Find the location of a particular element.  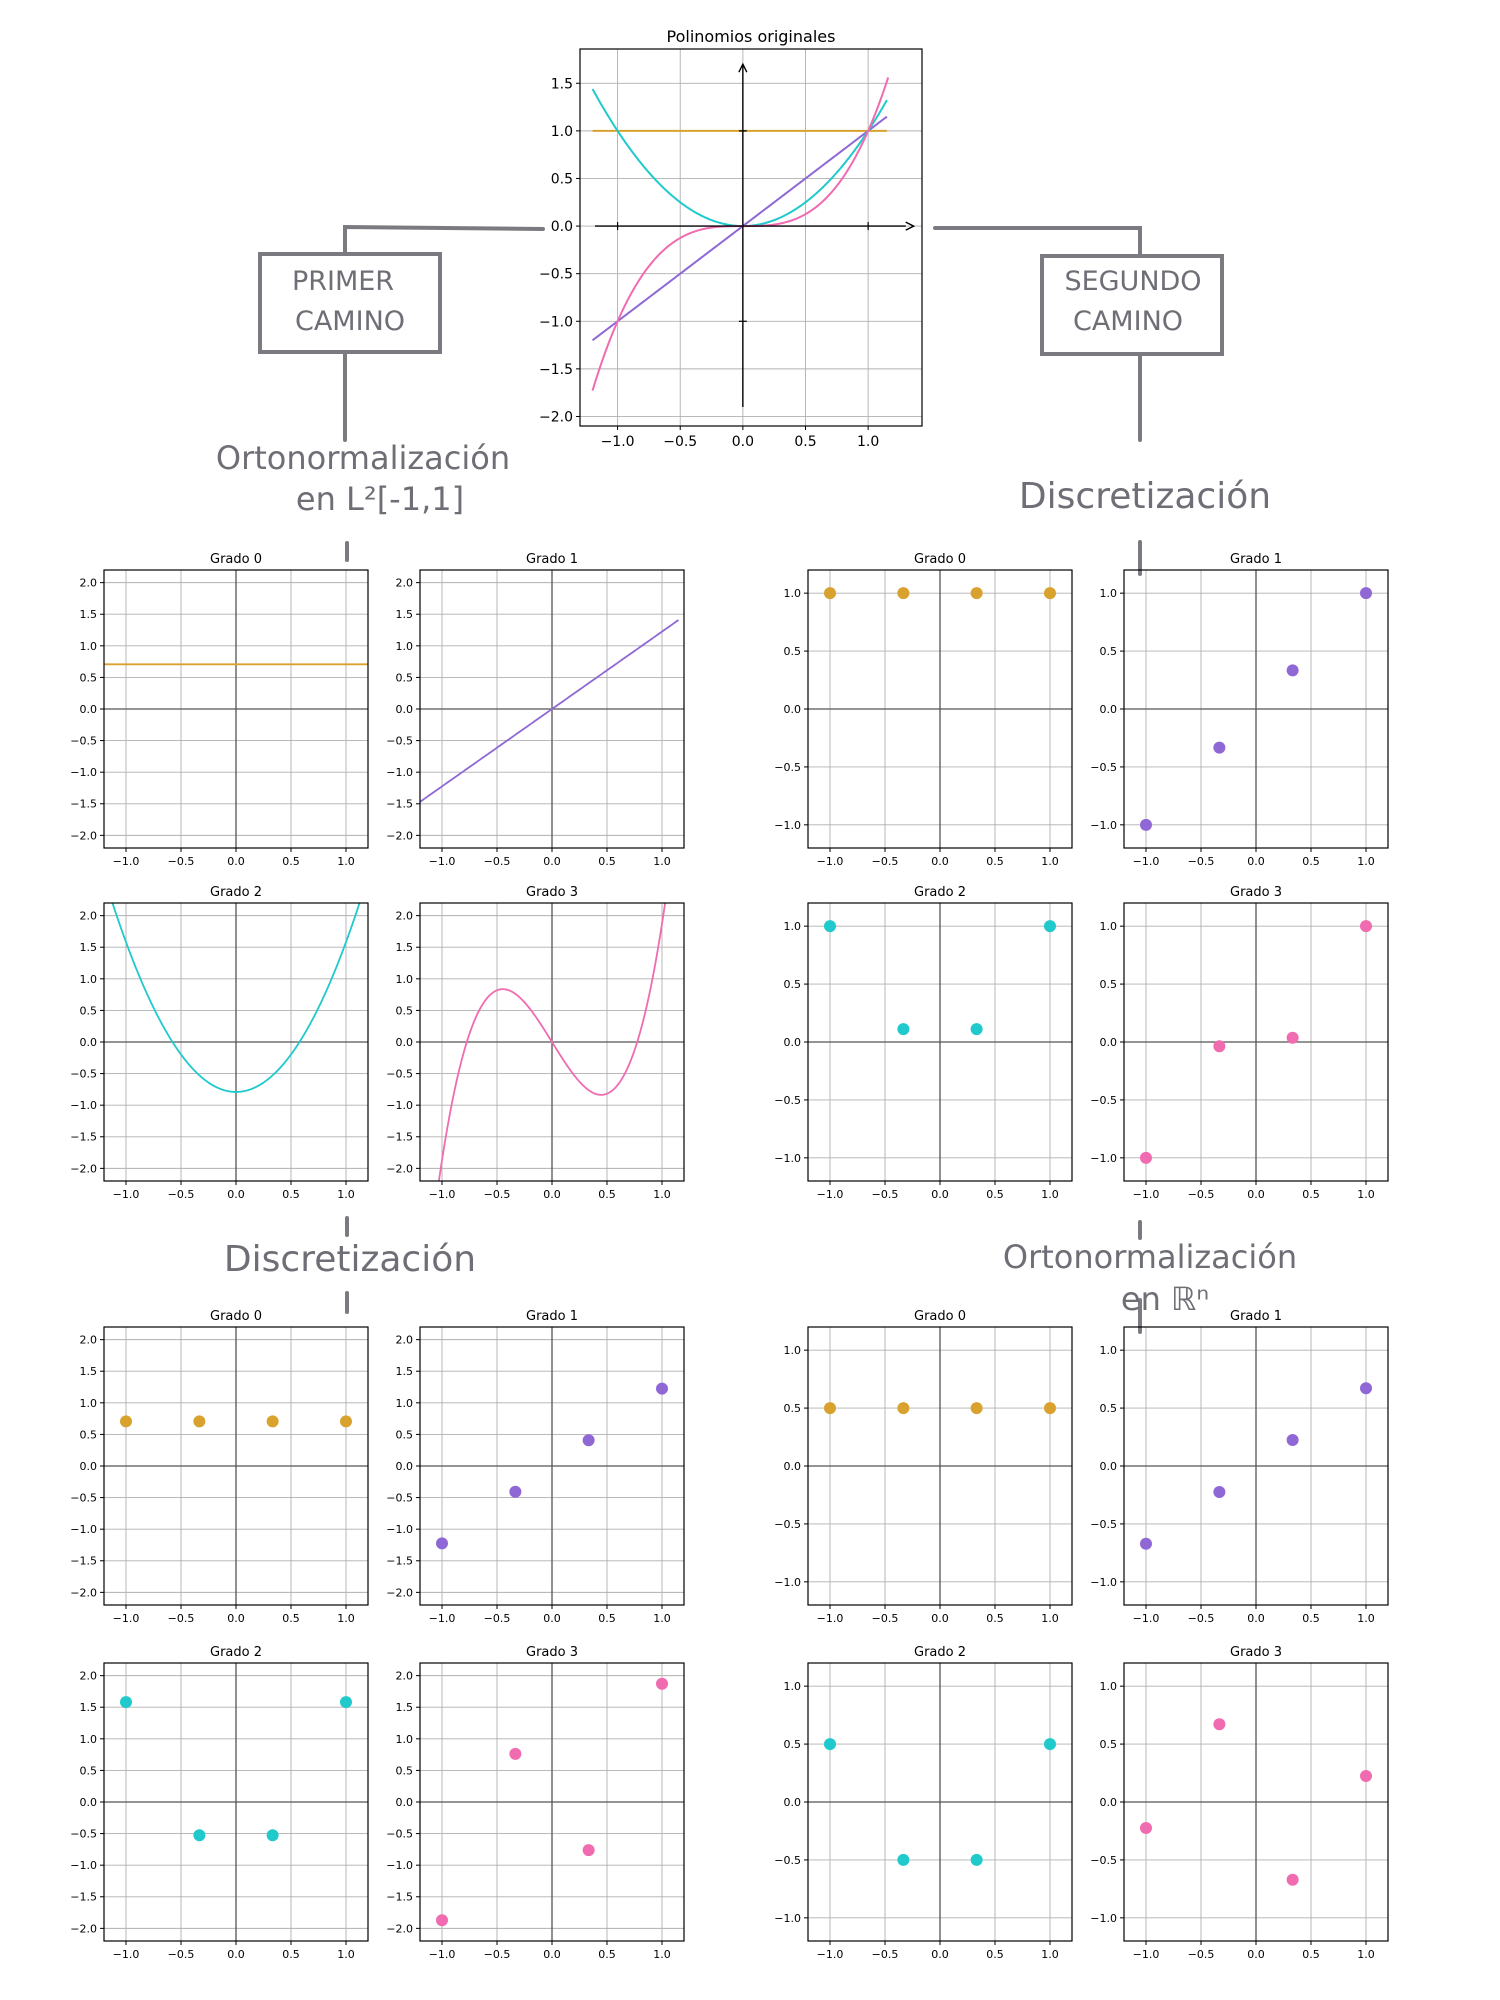

left-discrete-panel-2-xtick-label: −1.0 is located at coordinates (126, 1954).